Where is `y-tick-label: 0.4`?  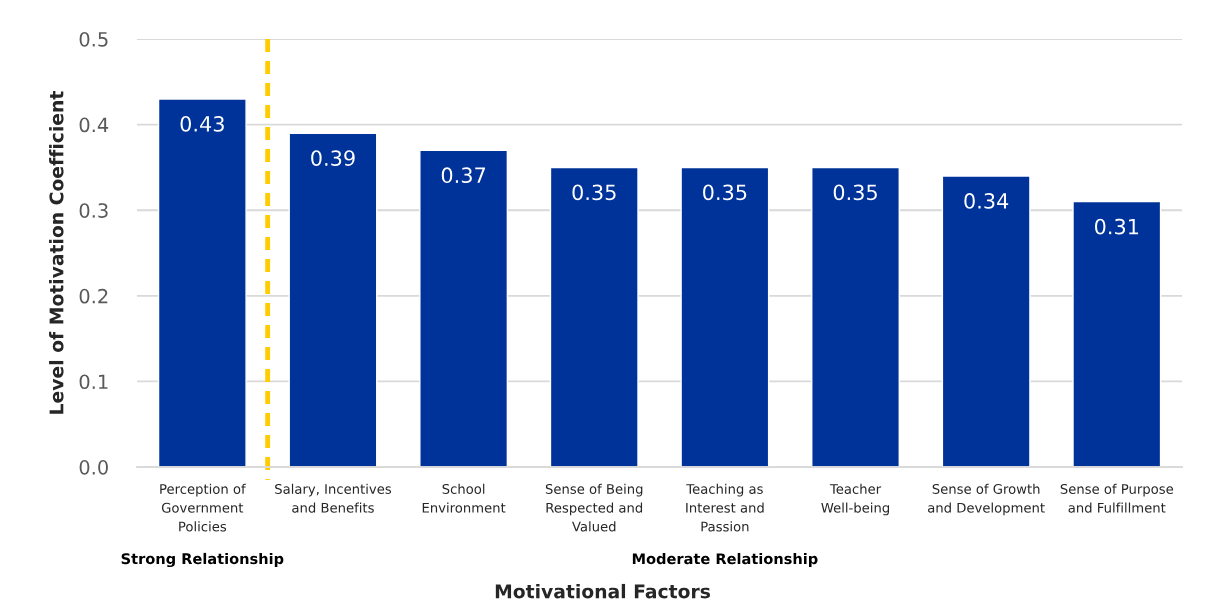
y-tick-label: 0.4 is located at coordinates (94, 125).